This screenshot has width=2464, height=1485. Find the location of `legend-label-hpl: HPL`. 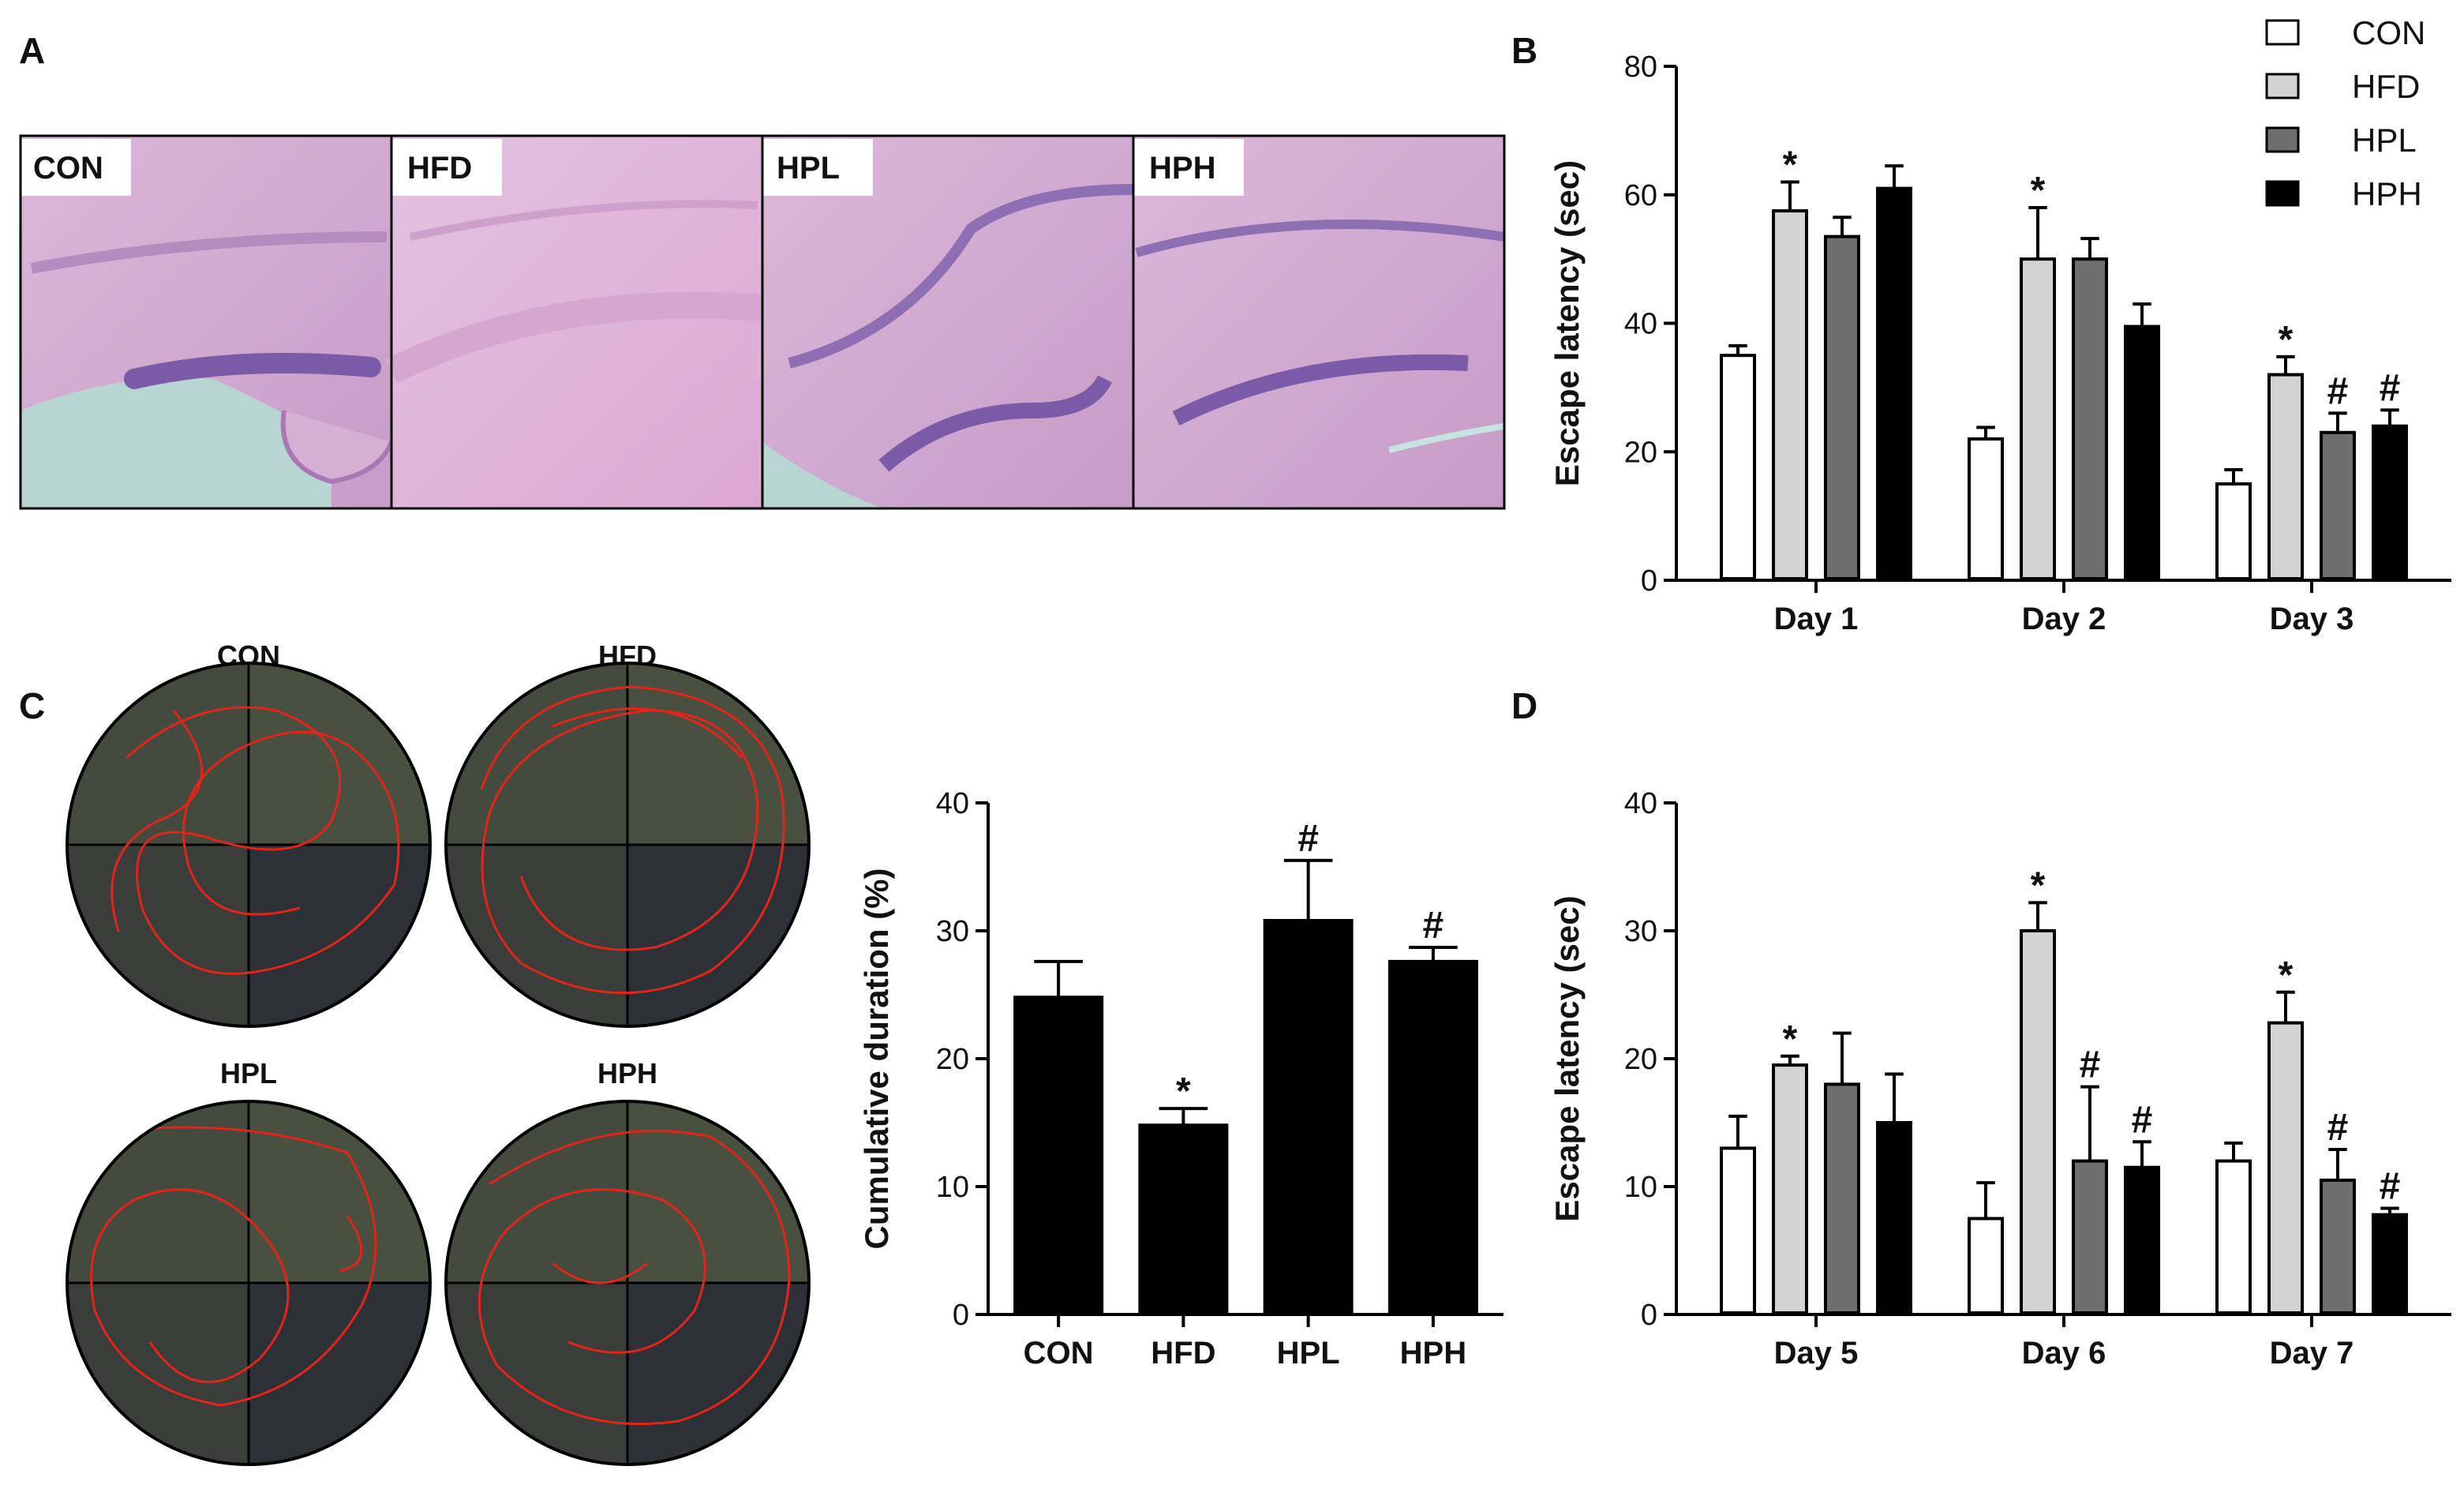

legend-label-hpl: HPL is located at coordinates (2384, 140).